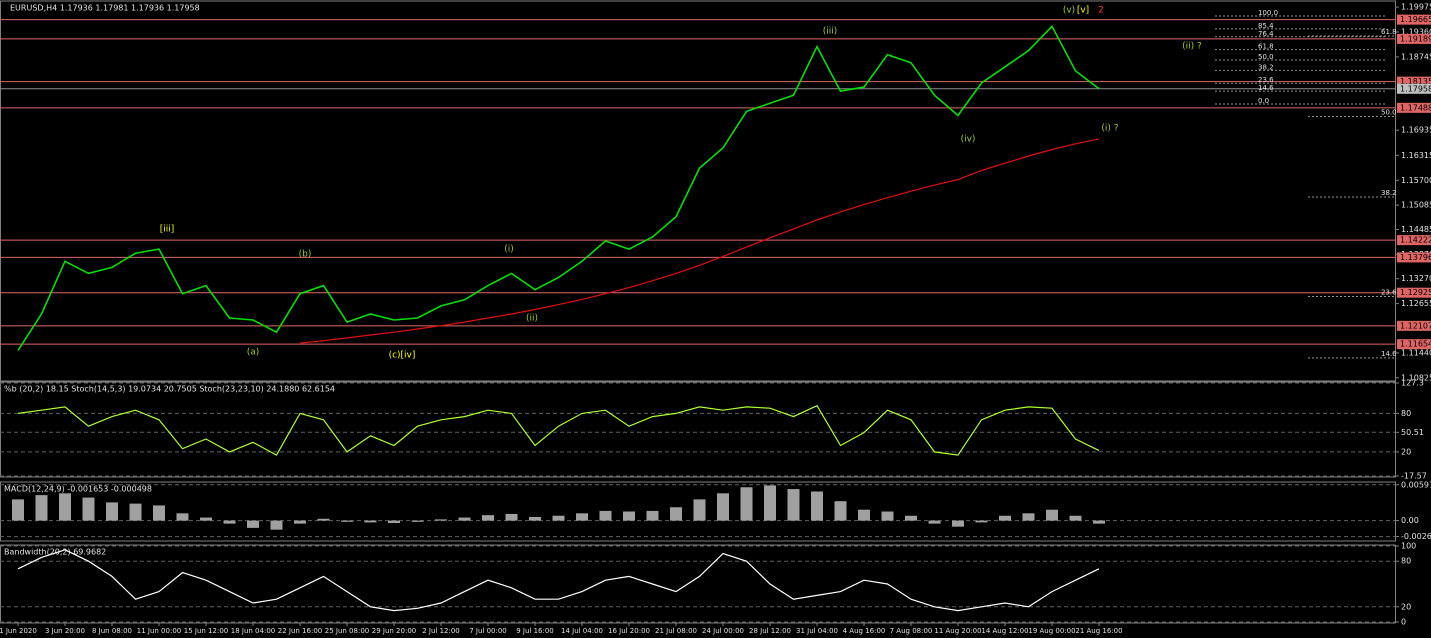 The image size is (1431, 638). Describe the element at coordinates (1412, 383) in the screenshot. I see `y-tick-label: 127.3` at that location.